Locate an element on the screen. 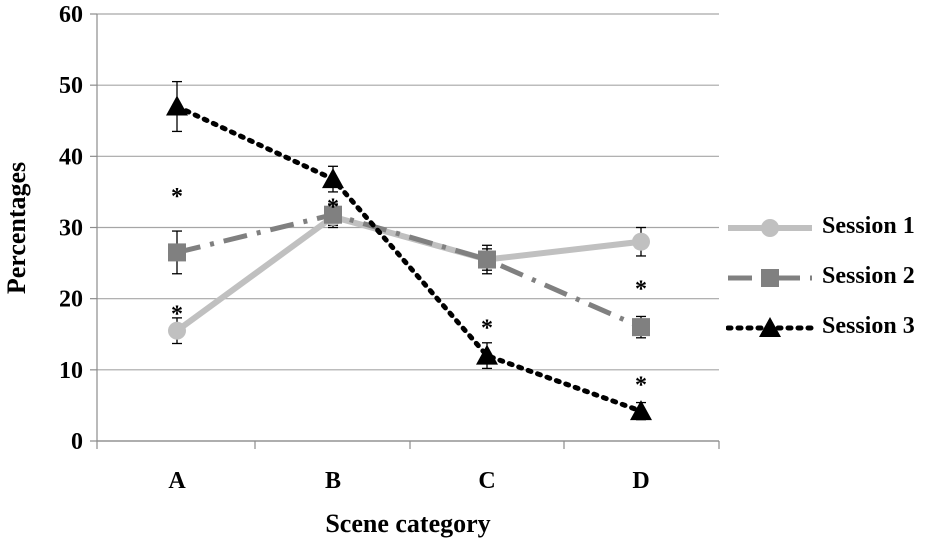 The width and height of the screenshot is (950, 548). x-tick-label: D is located at coordinates (640, 481).